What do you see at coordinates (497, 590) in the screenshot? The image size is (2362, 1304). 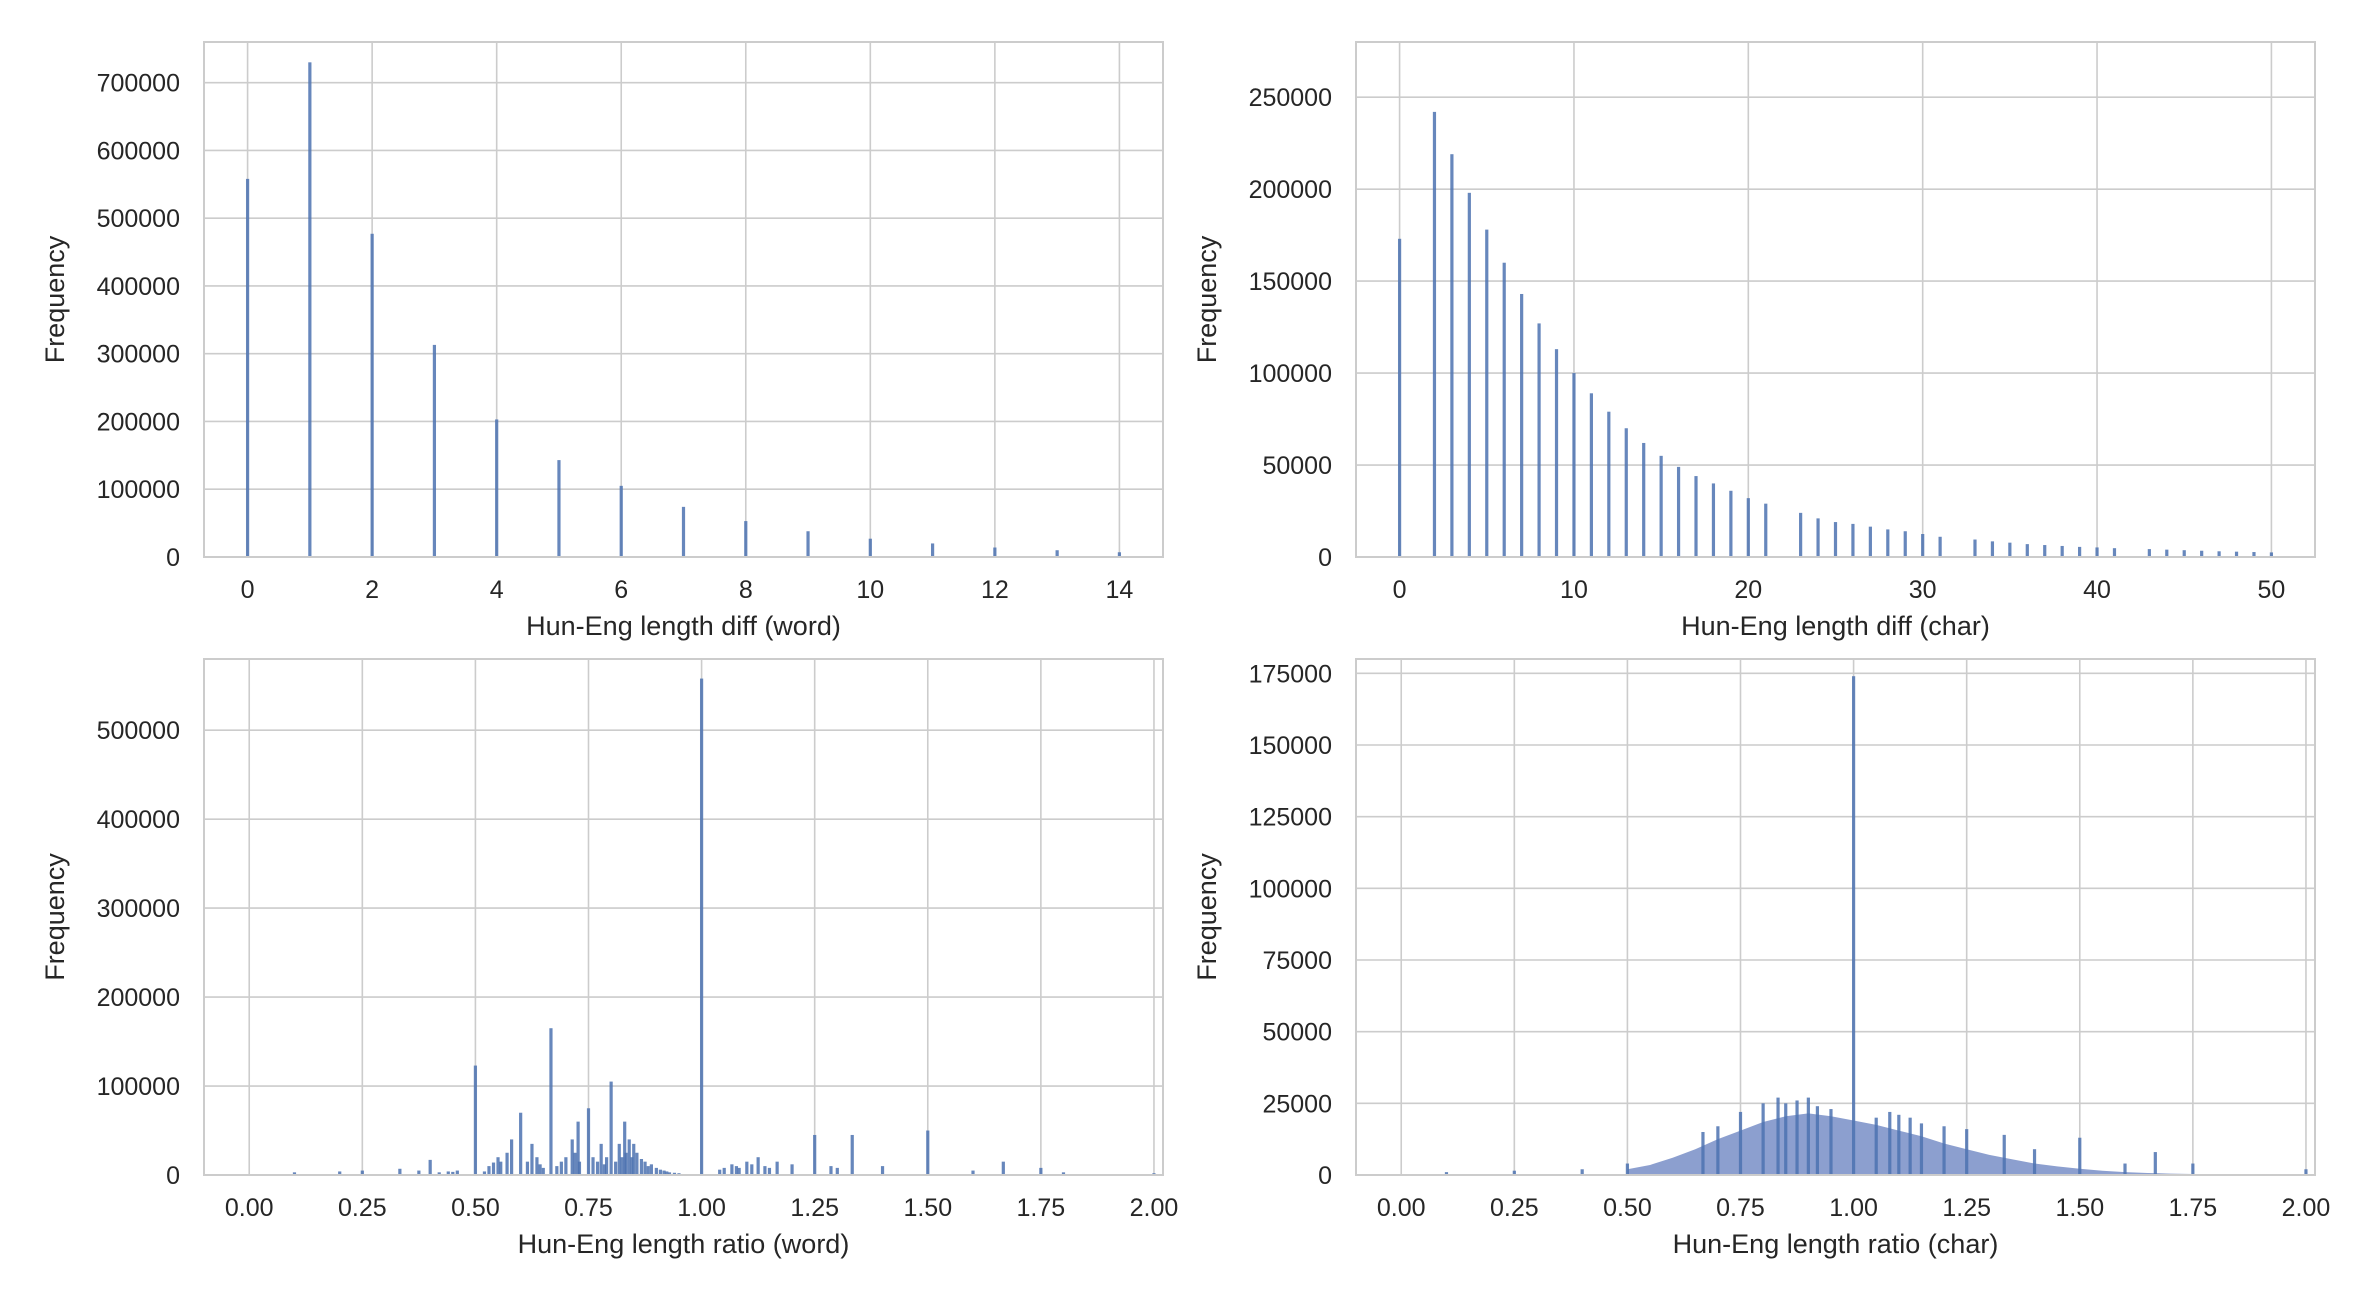 I see `x-tick-label: 4` at bounding box center [497, 590].